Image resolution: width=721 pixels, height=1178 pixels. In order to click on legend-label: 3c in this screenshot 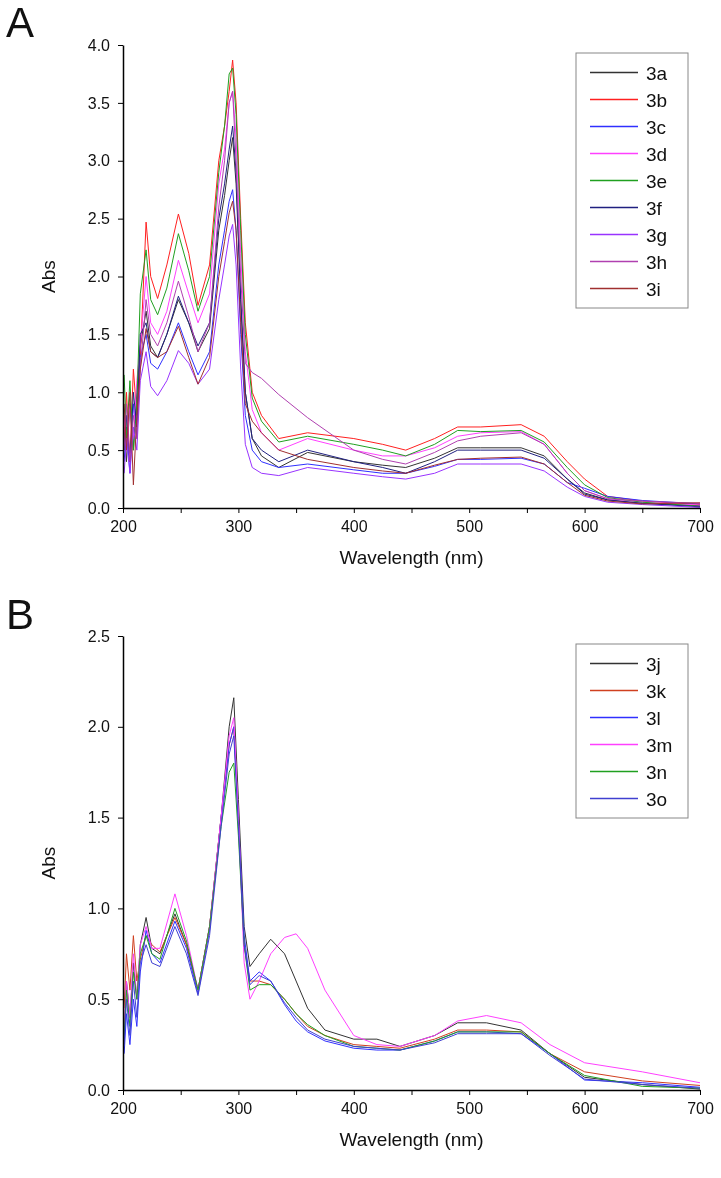, I will do `click(656, 127)`.